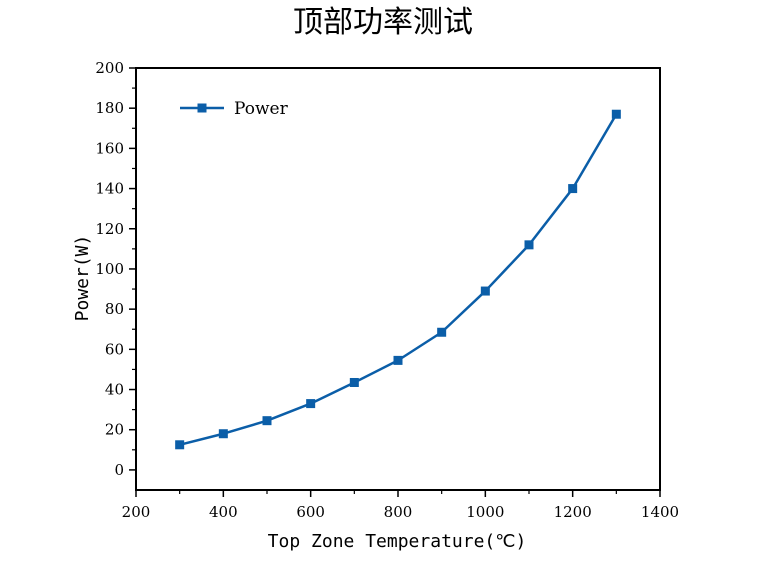 The image size is (766, 586). What do you see at coordinates (109, 229) in the screenshot?
I see `y-tick-label: 120` at bounding box center [109, 229].